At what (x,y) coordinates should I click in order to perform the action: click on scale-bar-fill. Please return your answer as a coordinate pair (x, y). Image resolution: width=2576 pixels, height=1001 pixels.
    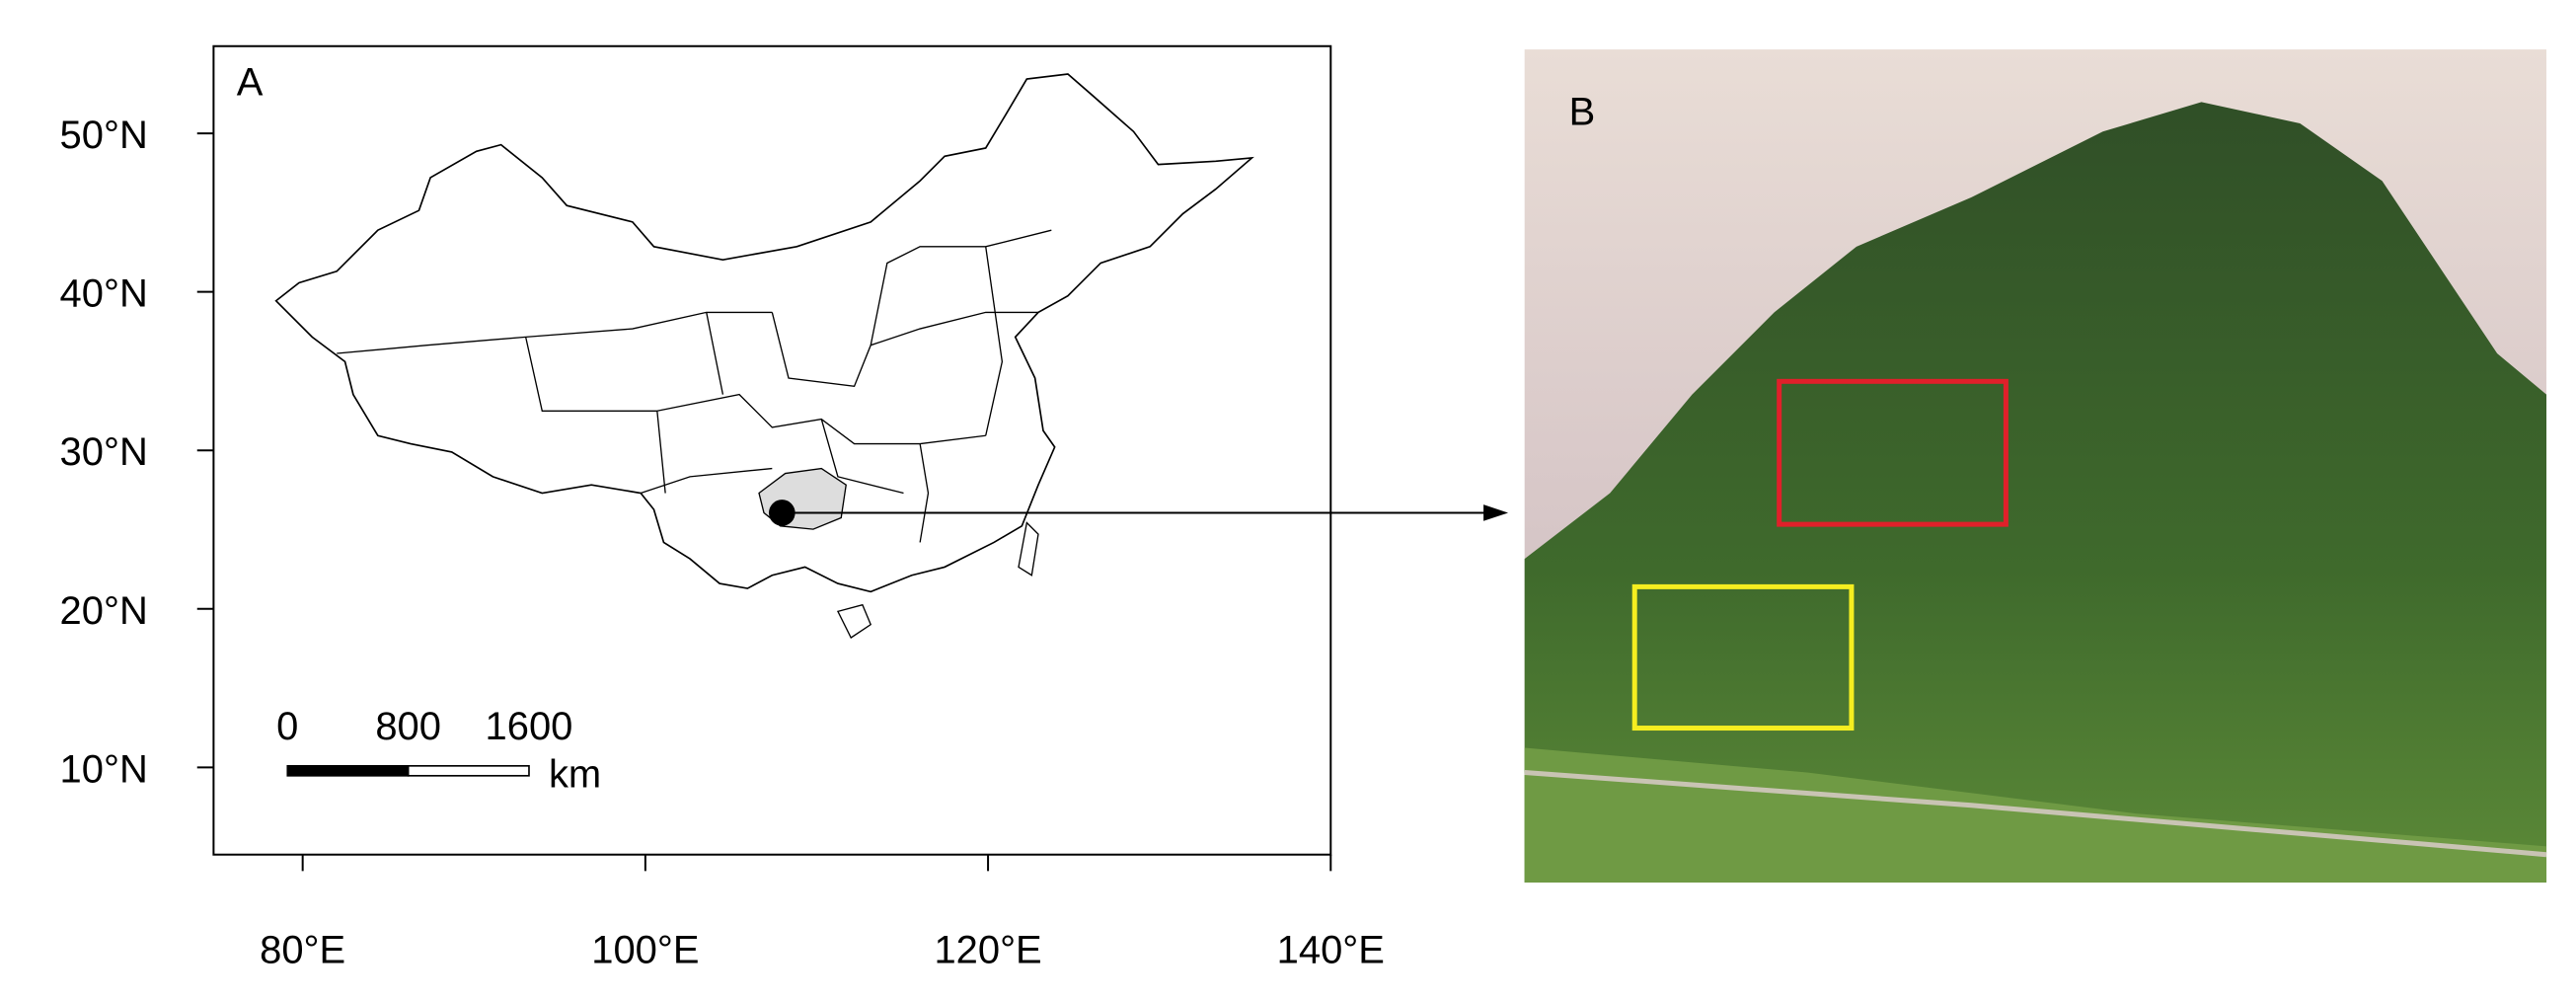
    Looking at the image, I should click on (348, 770).